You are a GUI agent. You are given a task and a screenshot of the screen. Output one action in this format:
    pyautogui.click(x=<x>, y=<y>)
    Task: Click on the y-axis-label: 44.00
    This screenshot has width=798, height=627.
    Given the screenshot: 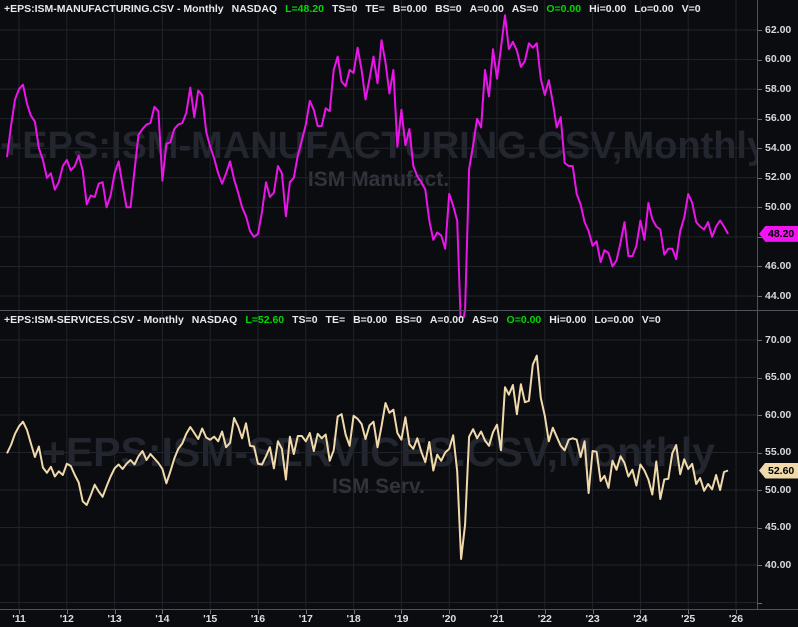 What is the action you would take?
    pyautogui.click(x=778, y=295)
    